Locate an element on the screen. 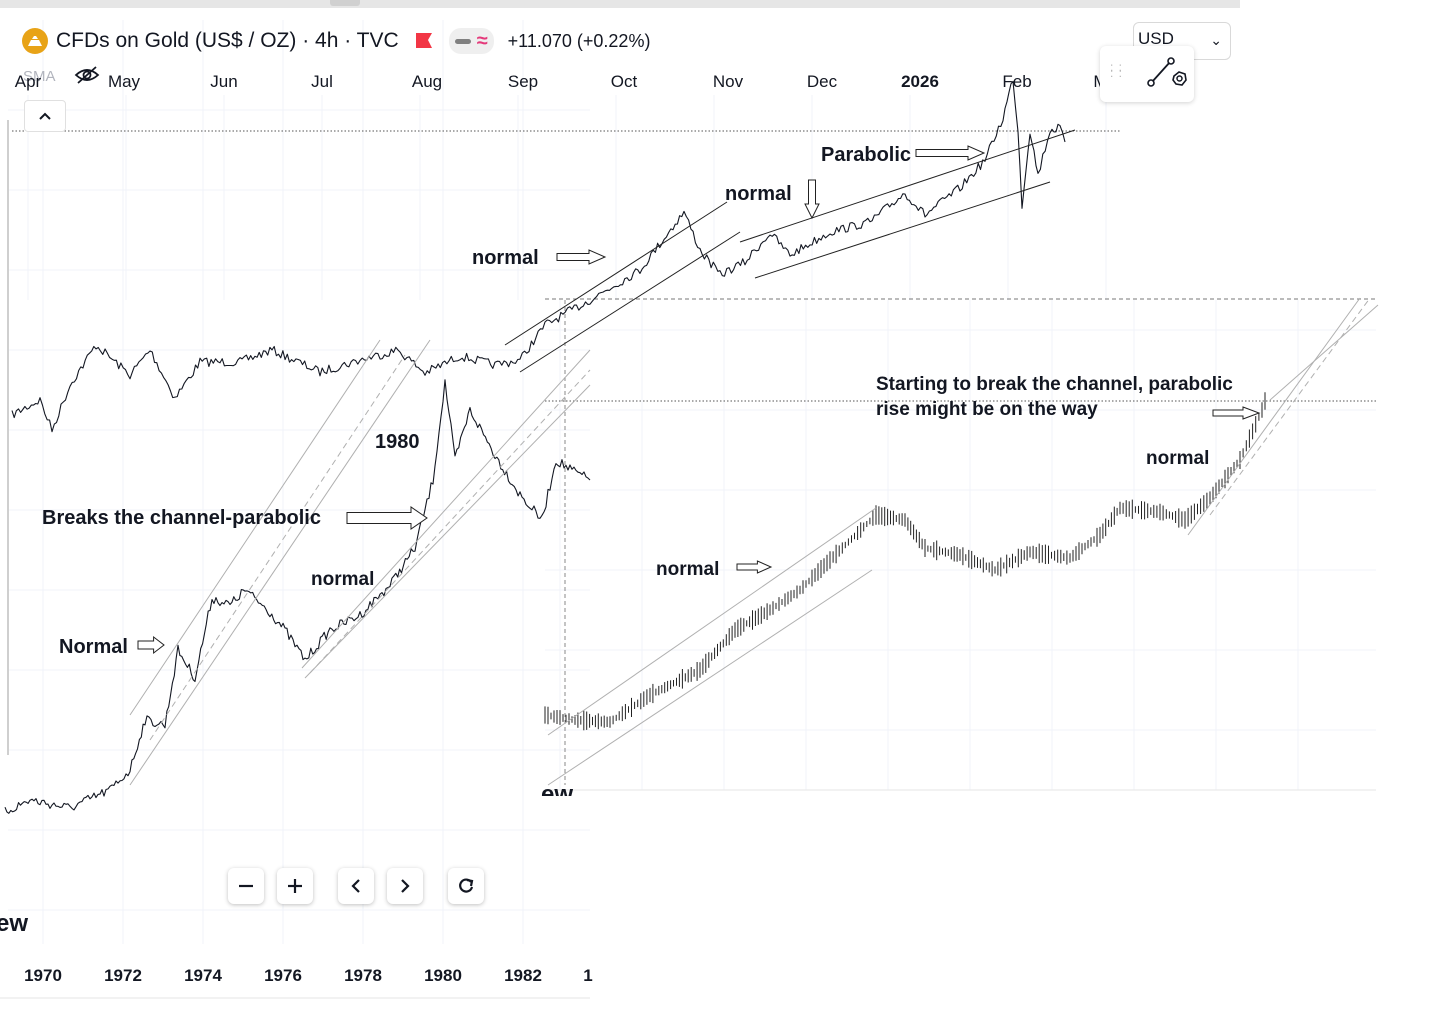  plus-icon is located at coordinates (295, 886).